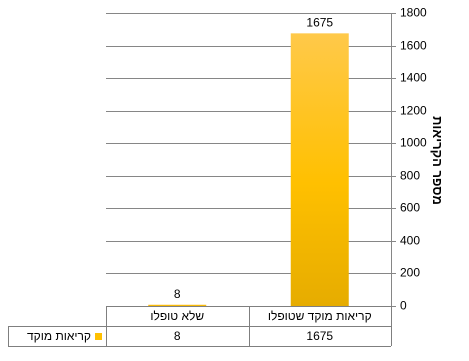 This screenshot has width=469, height=361. Describe the element at coordinates (413, 13) in the screenshot. I see `y-tick-label: 1800` at that location.